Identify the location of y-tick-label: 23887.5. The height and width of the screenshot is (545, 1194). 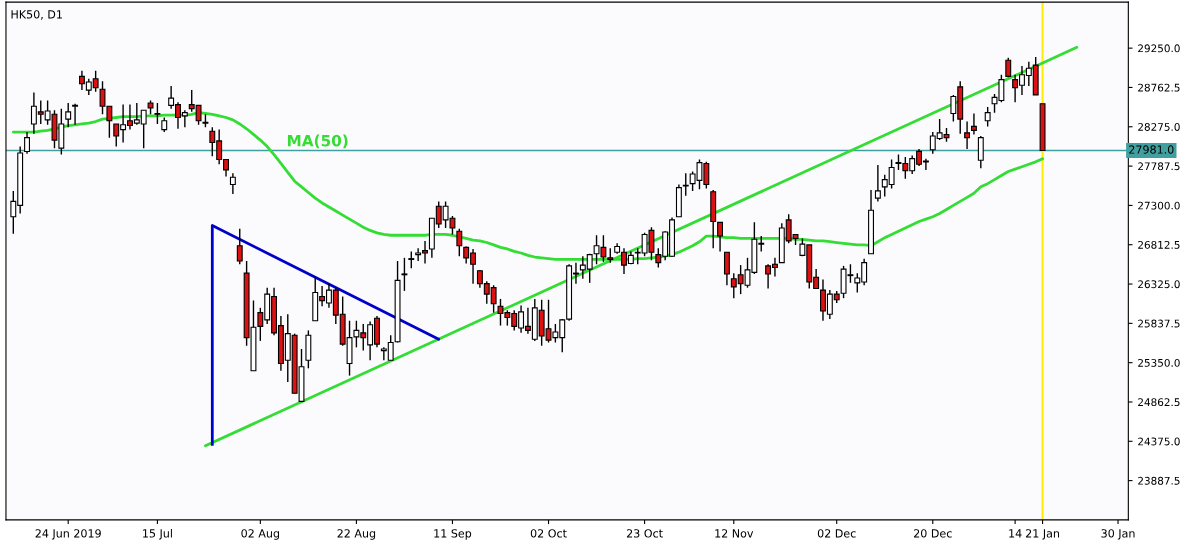
(1159, 480).